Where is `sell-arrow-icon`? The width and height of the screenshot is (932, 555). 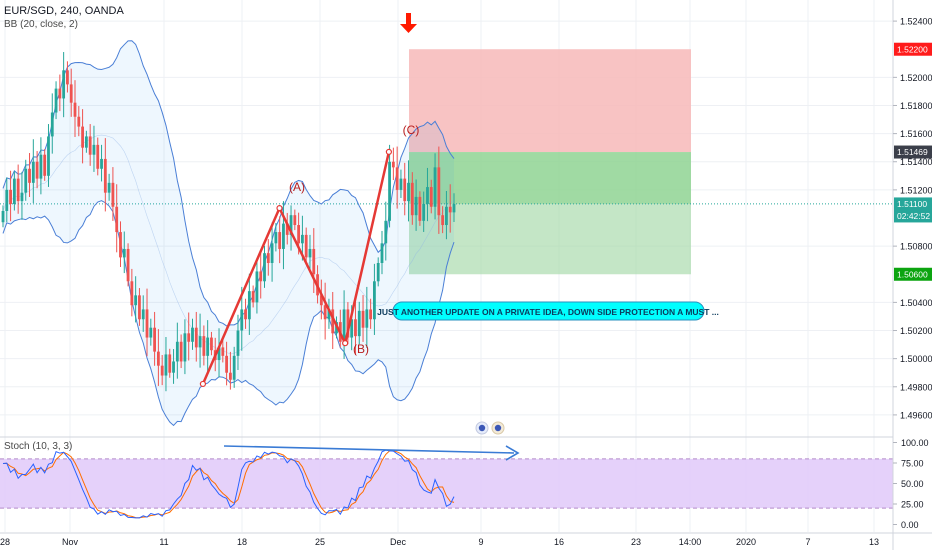
sell-arrow-icon is located at coordinates (408, 23).